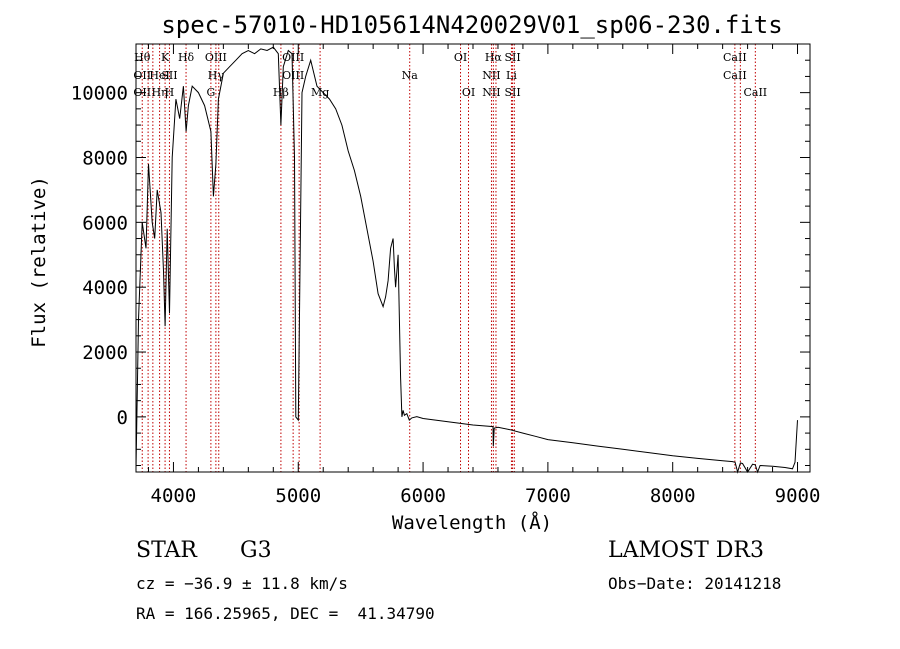  I want to click on spectral-line-label: Hα, so click(494, 57).